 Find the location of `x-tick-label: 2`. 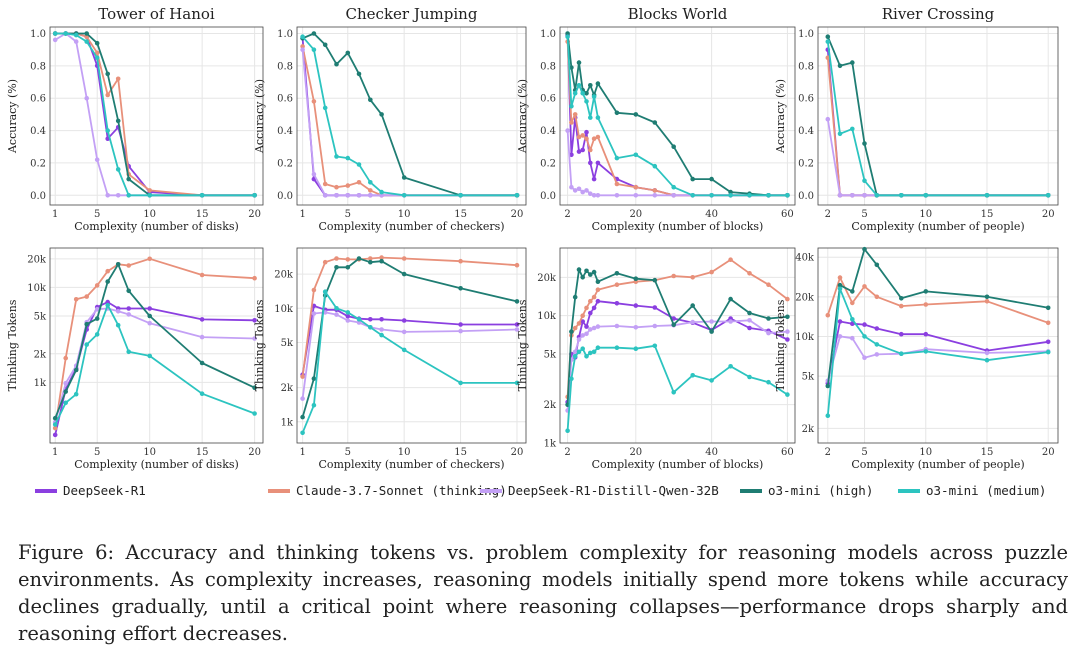

x-tick-label: 2 is located at coordinates (828, 452).